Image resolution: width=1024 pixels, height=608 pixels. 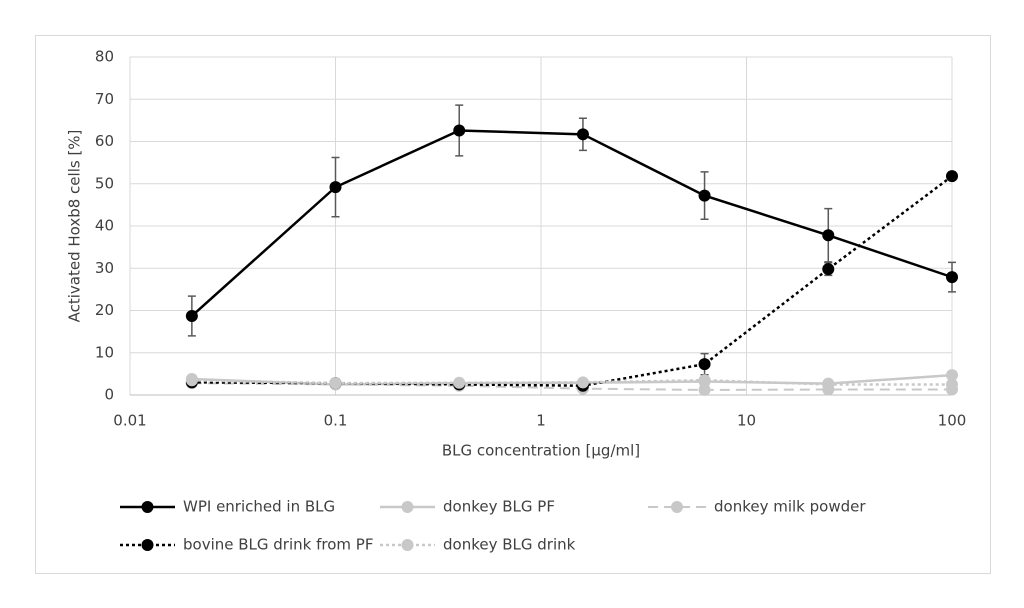 What do you see at coordinates (104, 141) in the screenshot?
I see `y-tick-label: 60` at bounding box center [104, 141].